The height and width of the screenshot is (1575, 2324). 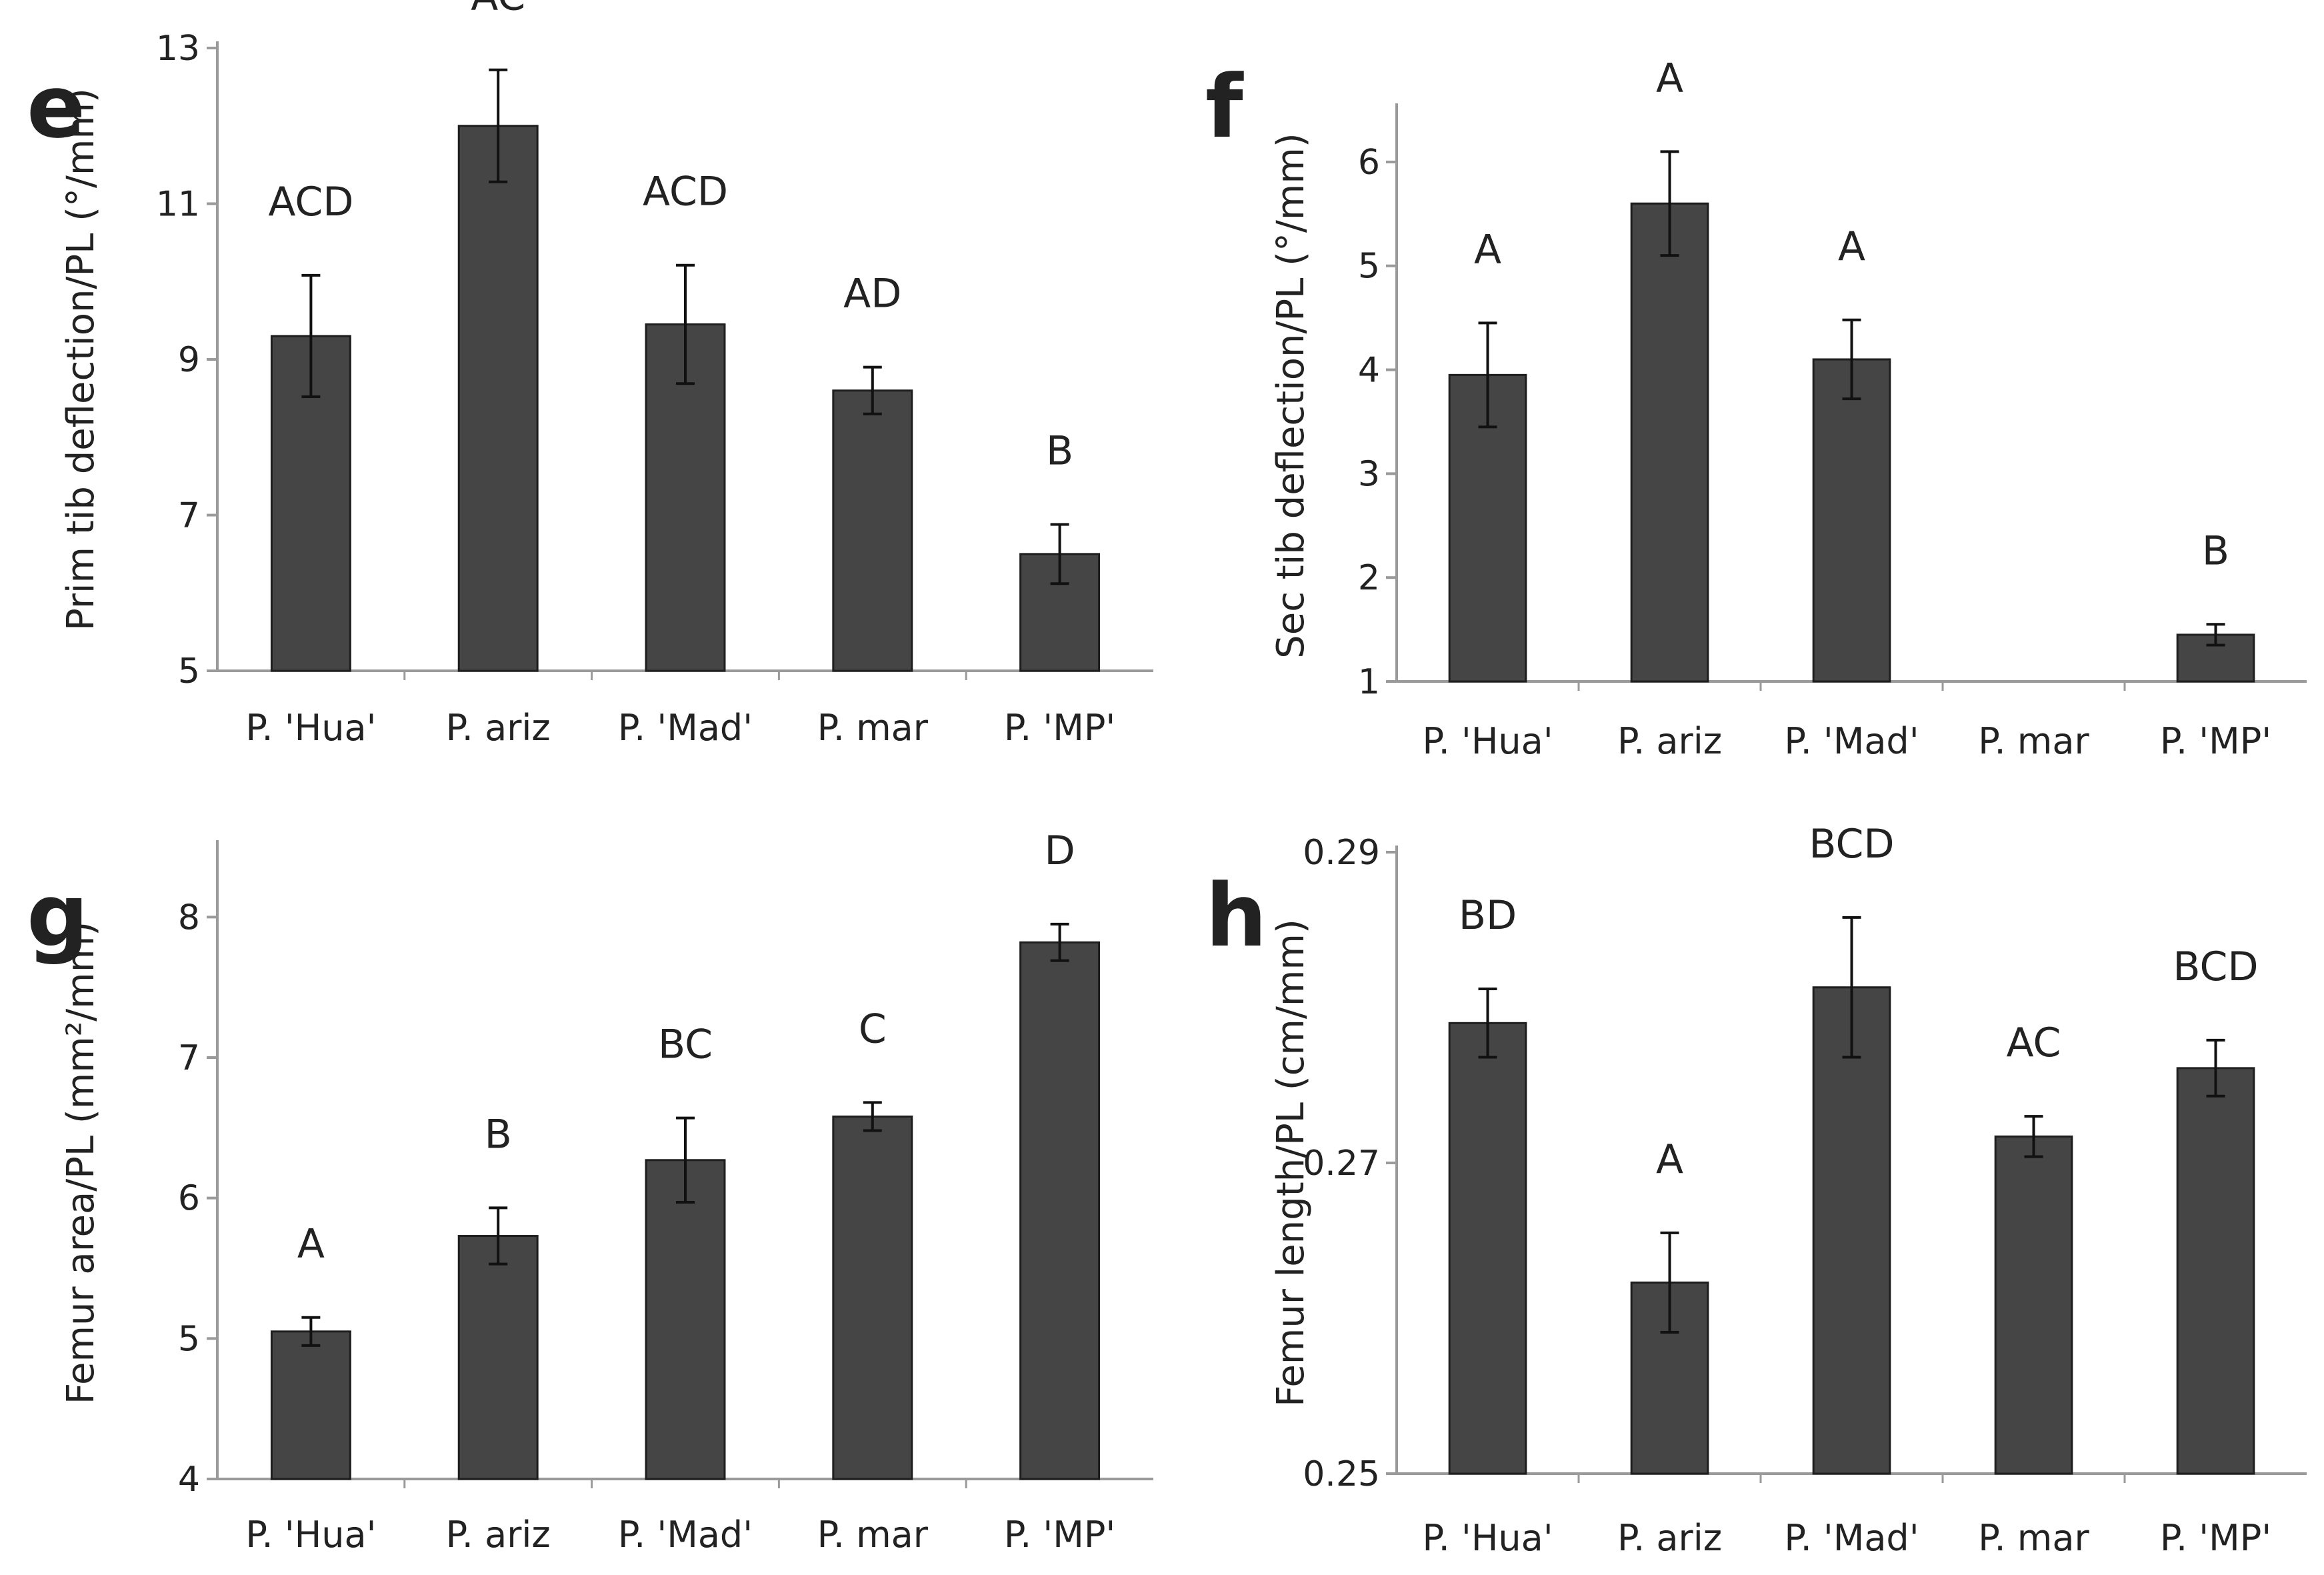 What do you see at coordinates (1224, 106) in the screenshot?
I see `panel-letter: f` at bounding box center [1224, 106].